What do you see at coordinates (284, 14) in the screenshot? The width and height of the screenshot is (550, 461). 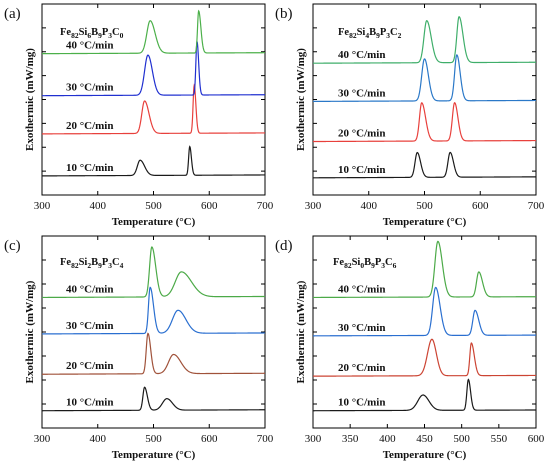 I see `panel-letter: (b)` at bounding box center [284, 14].